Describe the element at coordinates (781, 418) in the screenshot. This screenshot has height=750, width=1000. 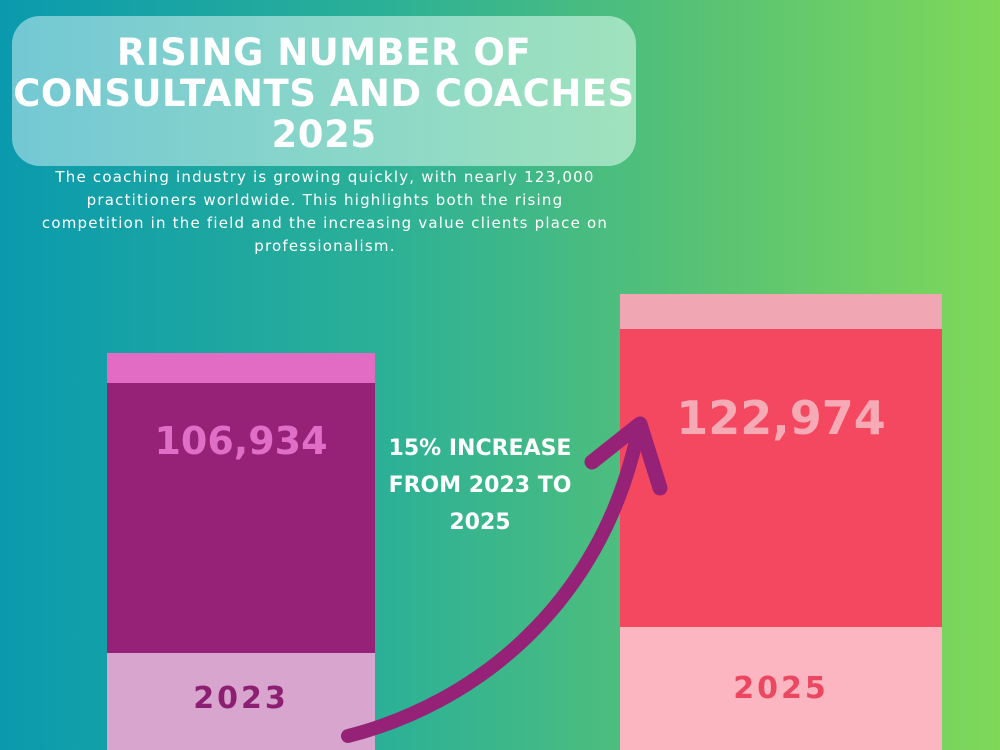
I see `bar-2025-value-label: 122,974` at that location.